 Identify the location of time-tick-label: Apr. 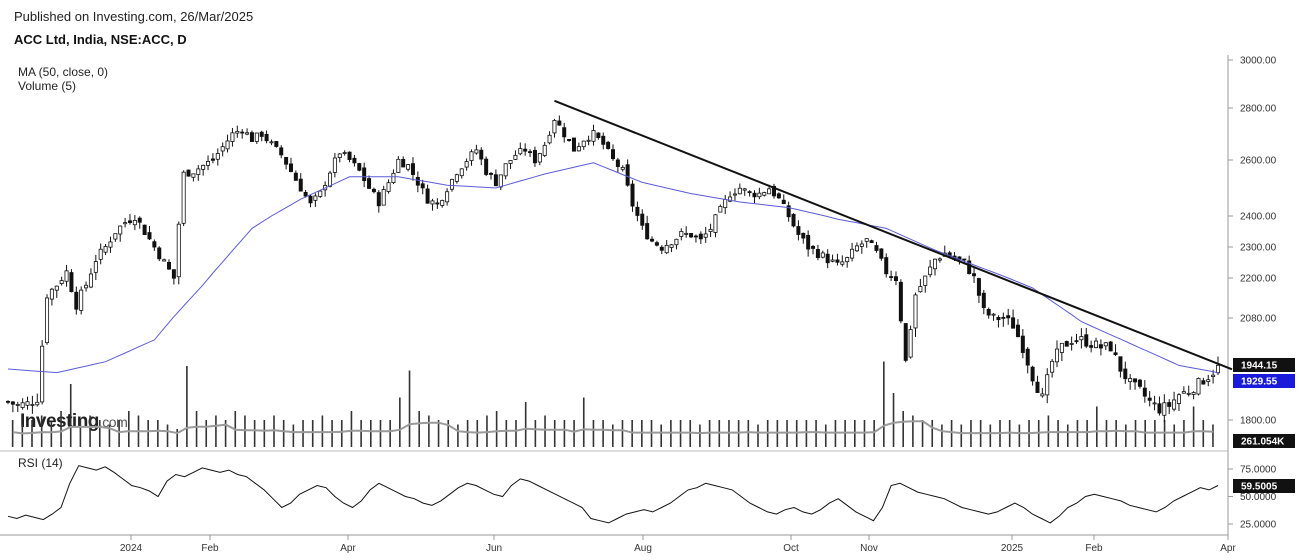
(1228, 548).